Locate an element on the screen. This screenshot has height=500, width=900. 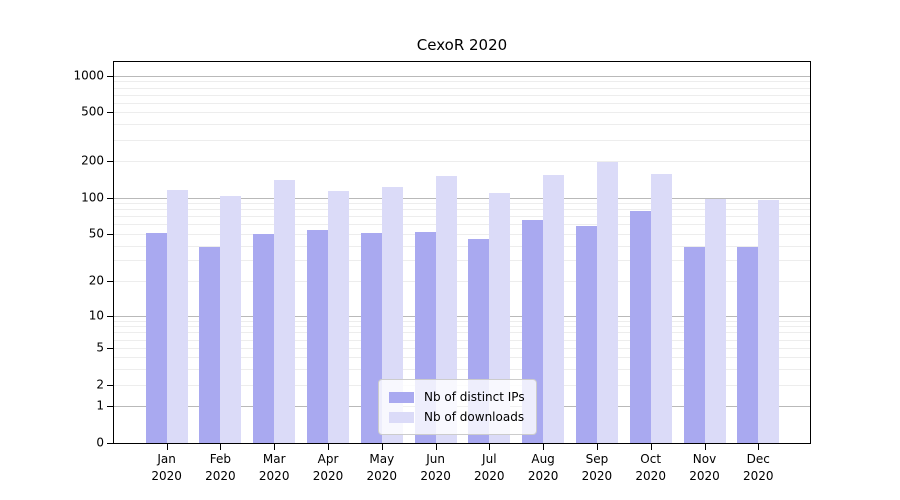
bar-downloads-aug is located at coordinates (554, 308).